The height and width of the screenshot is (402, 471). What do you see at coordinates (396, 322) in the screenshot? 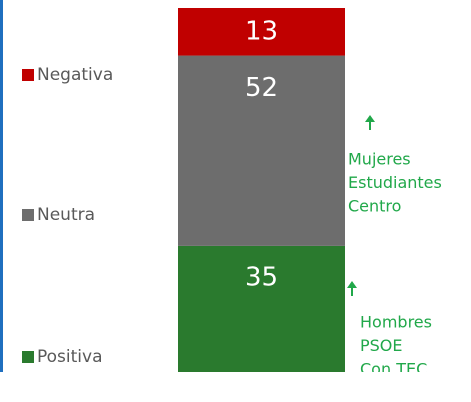
I see `annotation: Hombres` at bounding box center [396, 322].